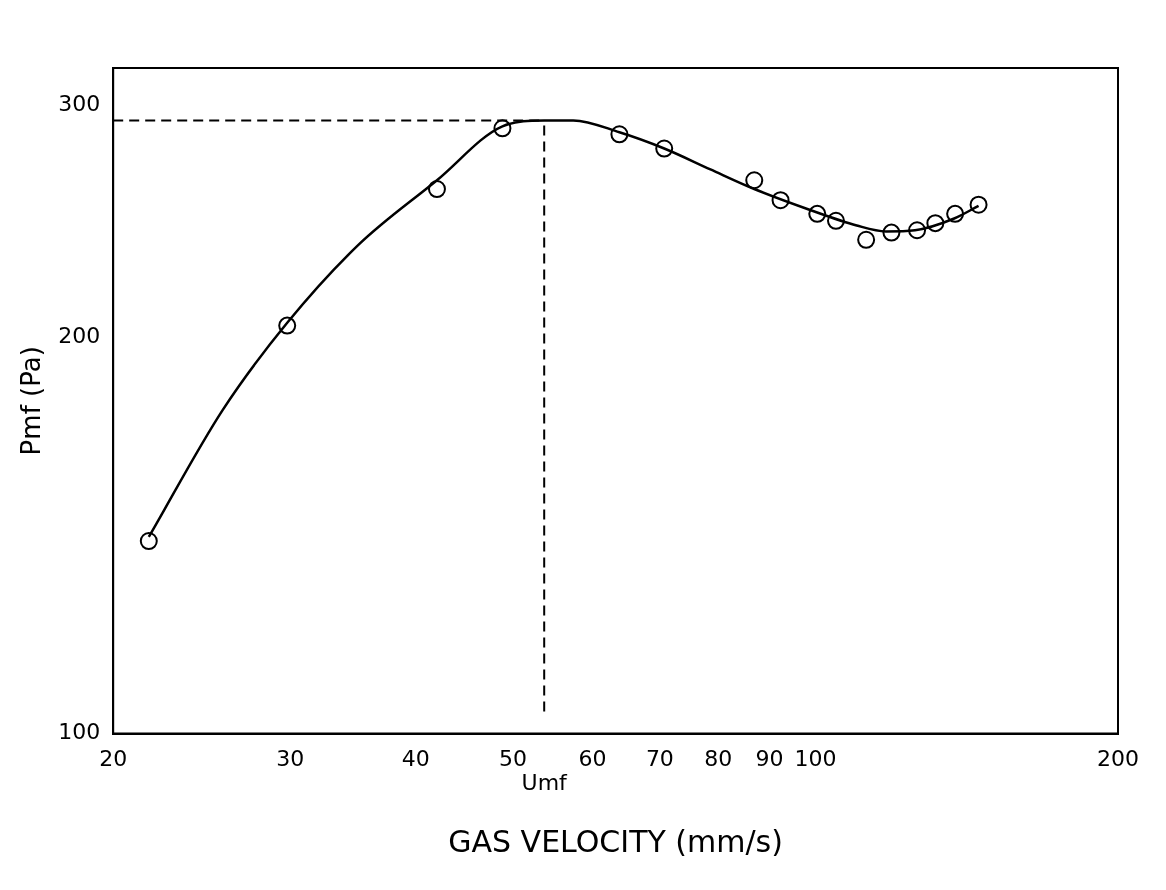 The height and width of the screenshot is (890, 1166). I want to click on y-tick-label: 300, so click(79, 103).